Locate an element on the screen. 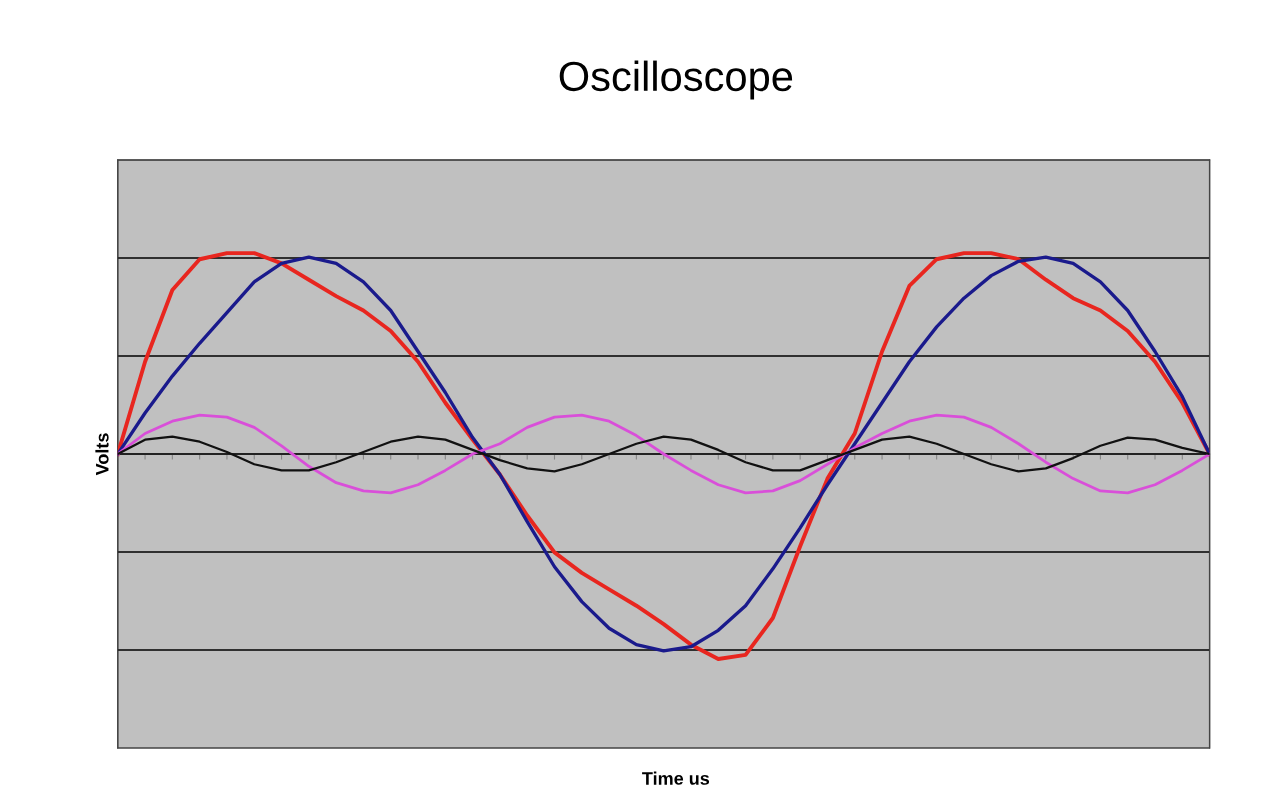 This screenshot has width=1280, height=800. text: Time us is located at coordinates (676, 778).